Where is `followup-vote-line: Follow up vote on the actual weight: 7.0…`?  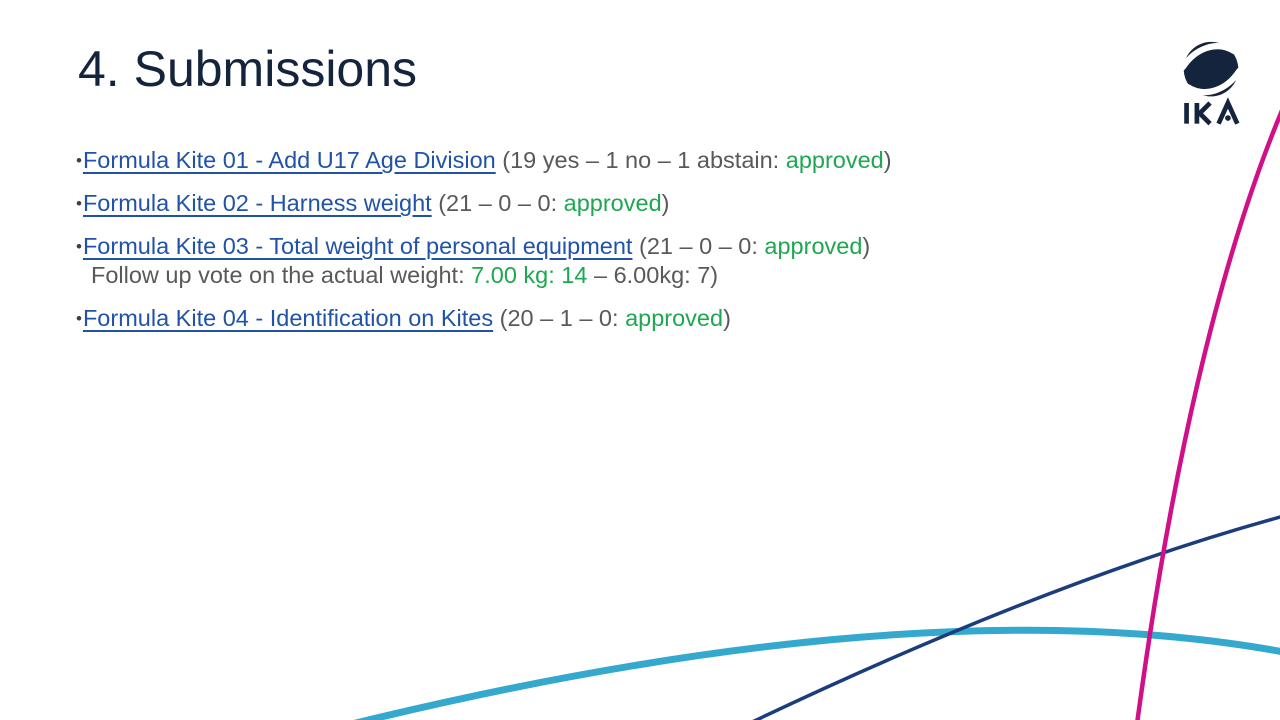 followup-vote-line: Follow up vote on the actual weight: 7.0… is located at coordinates (596, 275).